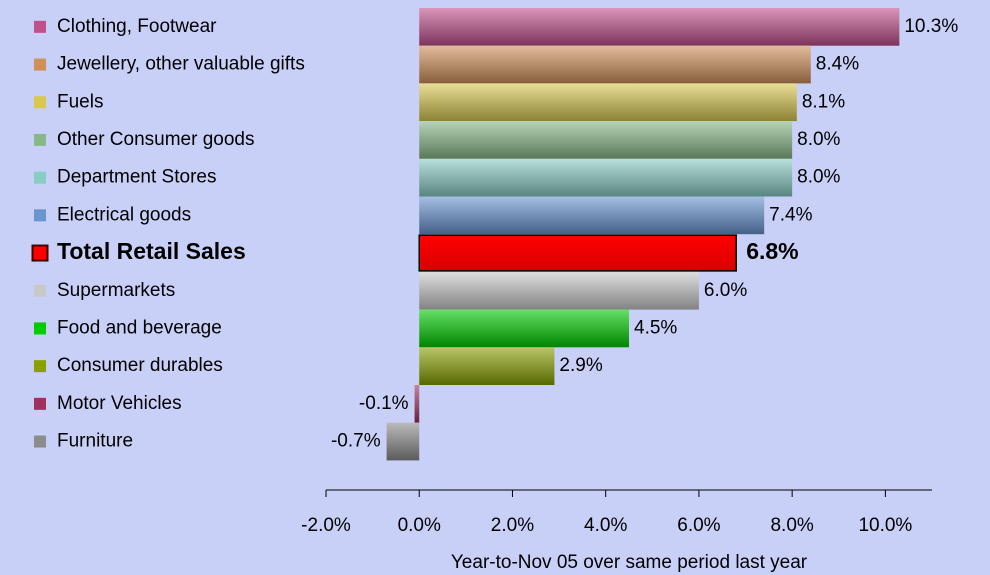 The image size is (990, 575). Describe the element at coordinates (356, 441) in the screenshot. I see `value-label: -0.7%` at that location.